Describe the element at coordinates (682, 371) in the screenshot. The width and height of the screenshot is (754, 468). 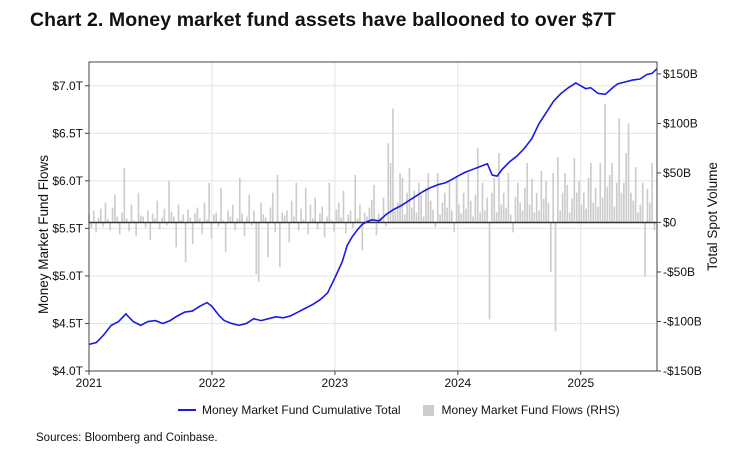
I see `right-tick-label: -$150B` at that location.